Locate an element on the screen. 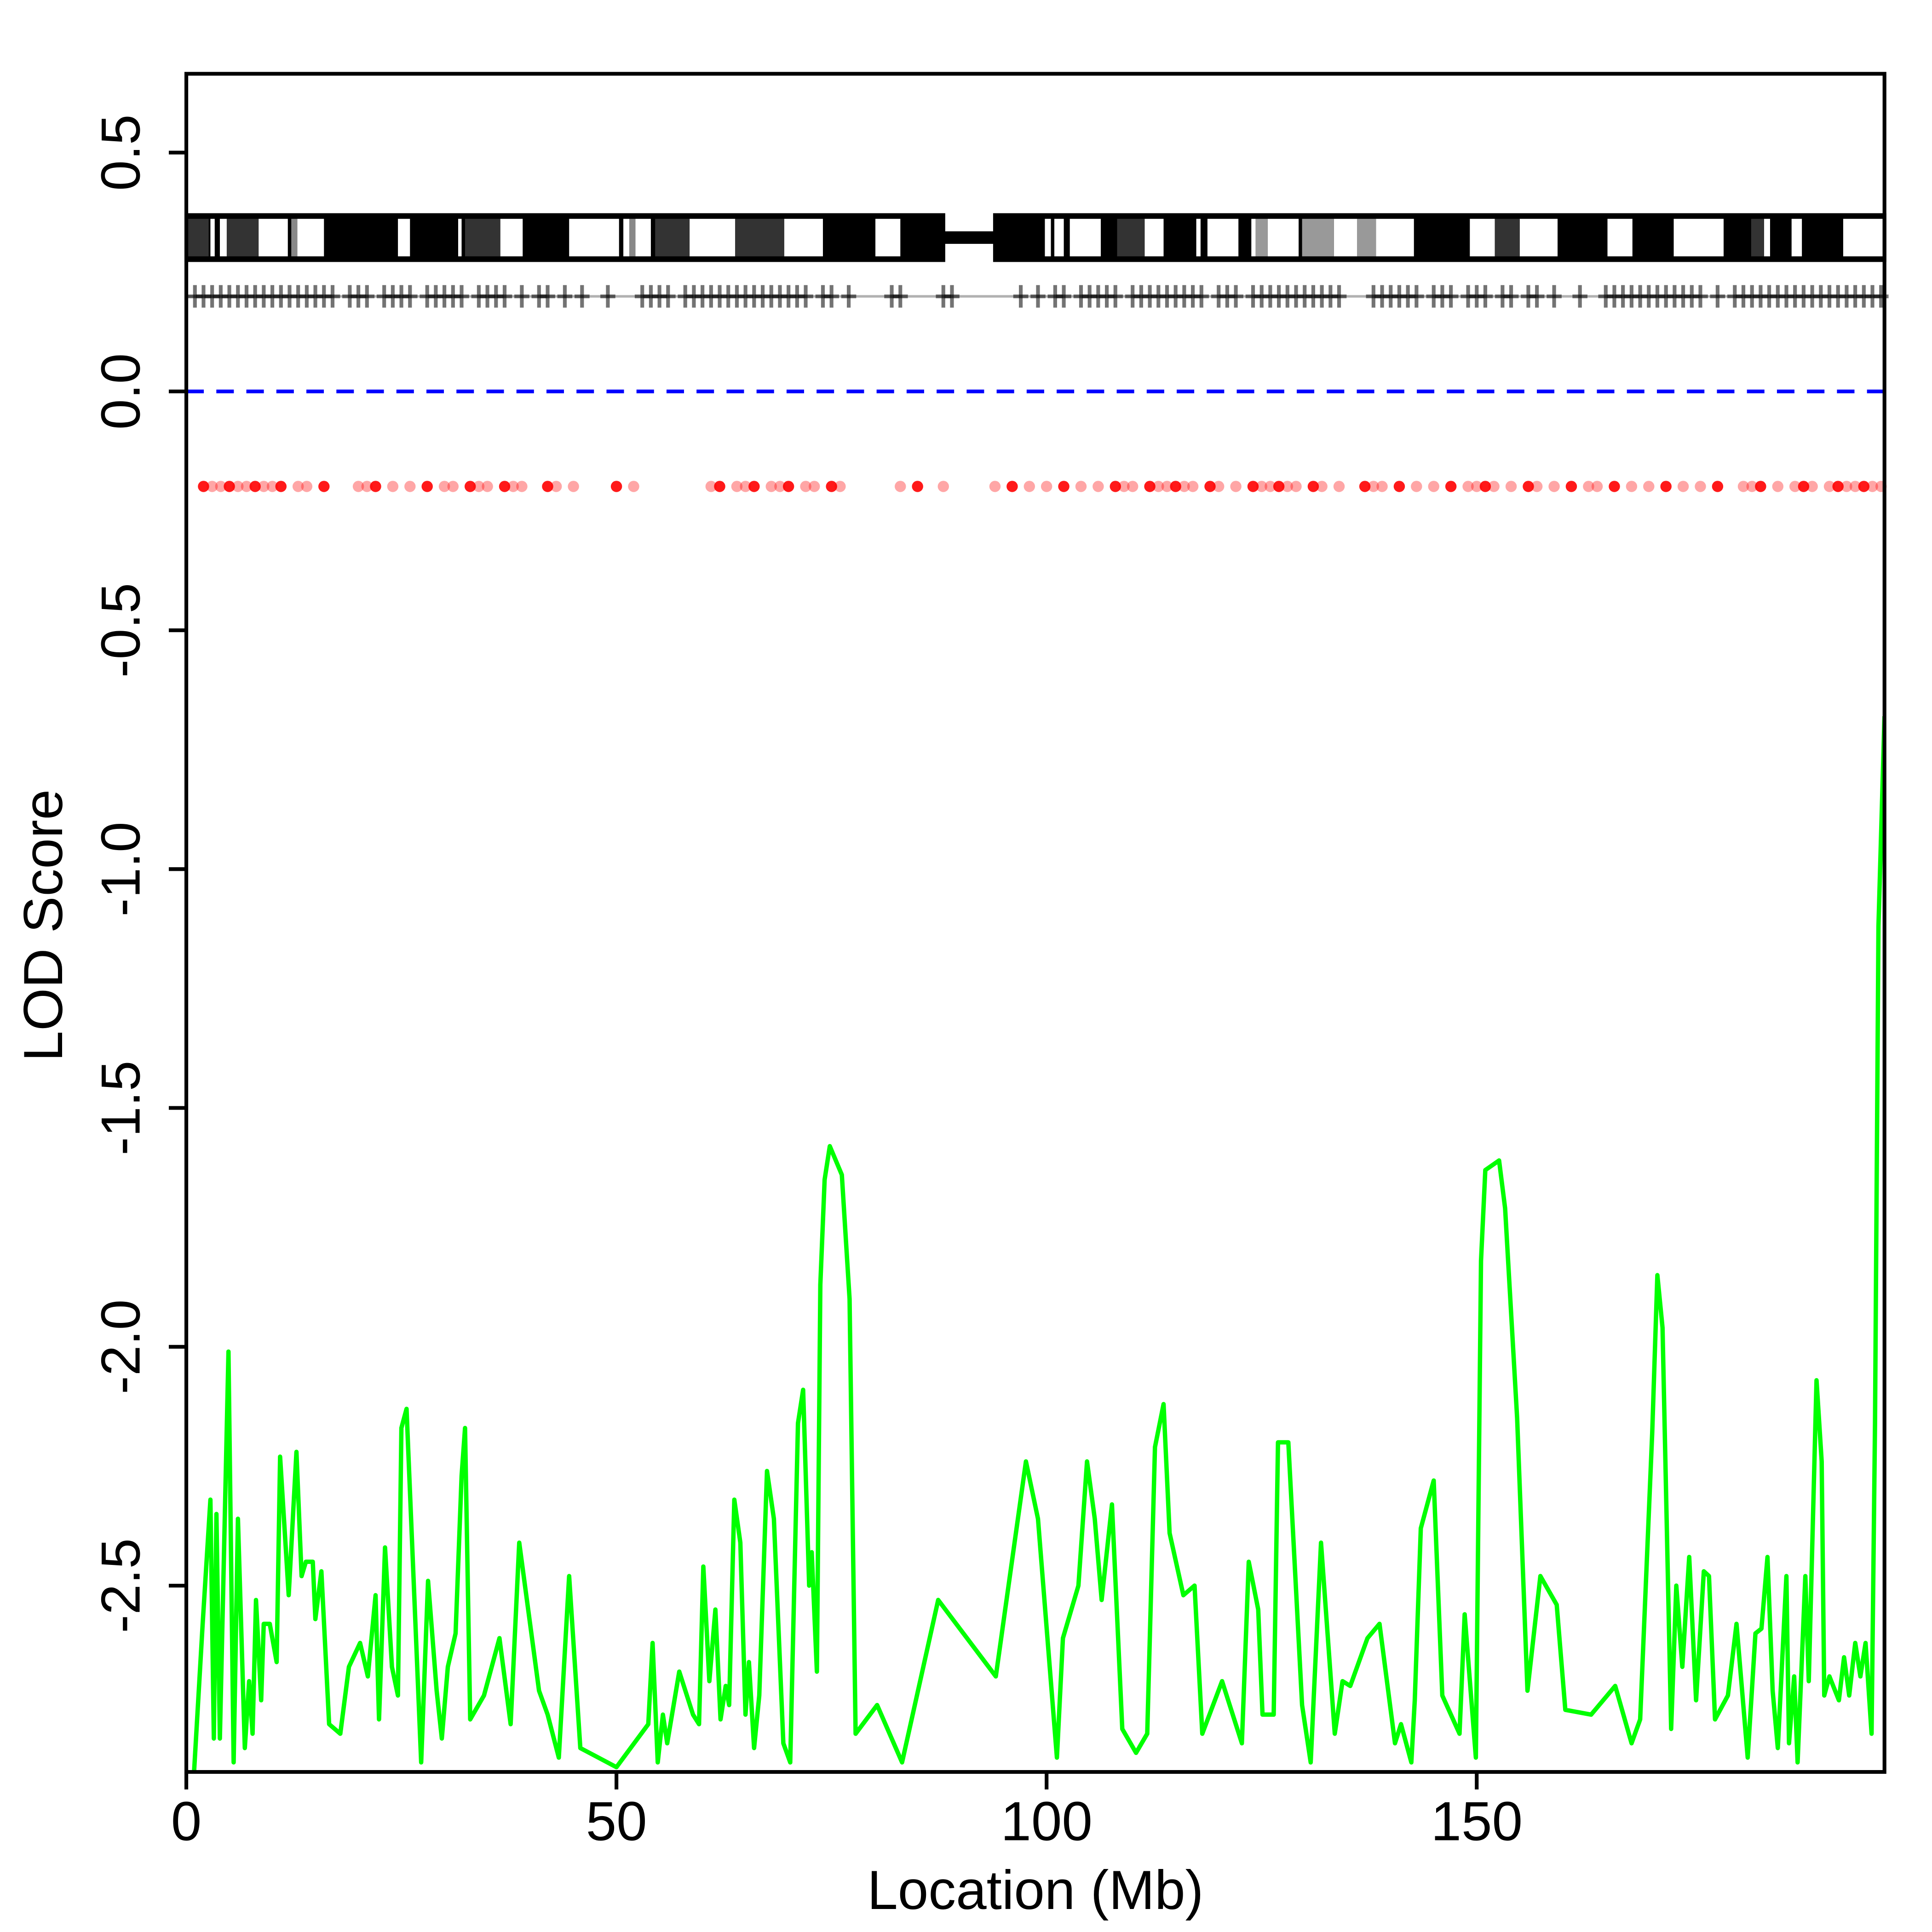 This screenshot has height=1932, width=1932. x-axis-label: Location (Mb) is located at coordinates (1035, 1890).